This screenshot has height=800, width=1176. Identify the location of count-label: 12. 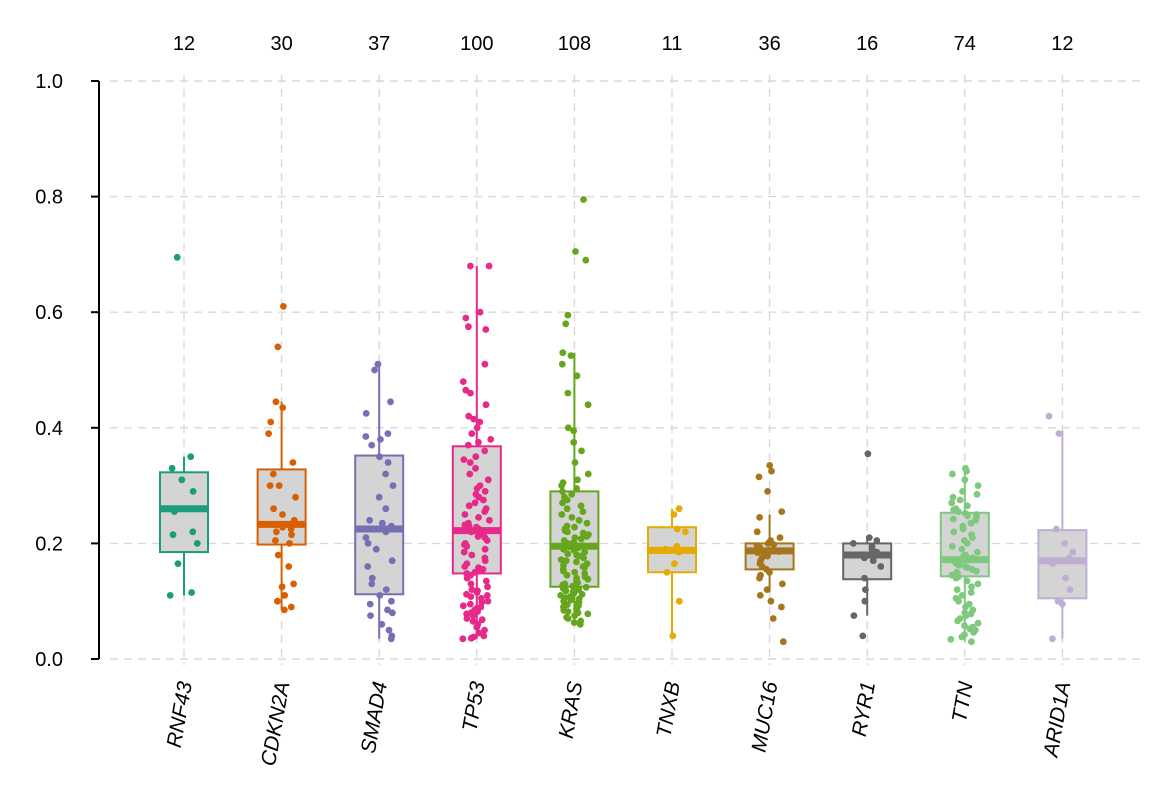
(184, 44).